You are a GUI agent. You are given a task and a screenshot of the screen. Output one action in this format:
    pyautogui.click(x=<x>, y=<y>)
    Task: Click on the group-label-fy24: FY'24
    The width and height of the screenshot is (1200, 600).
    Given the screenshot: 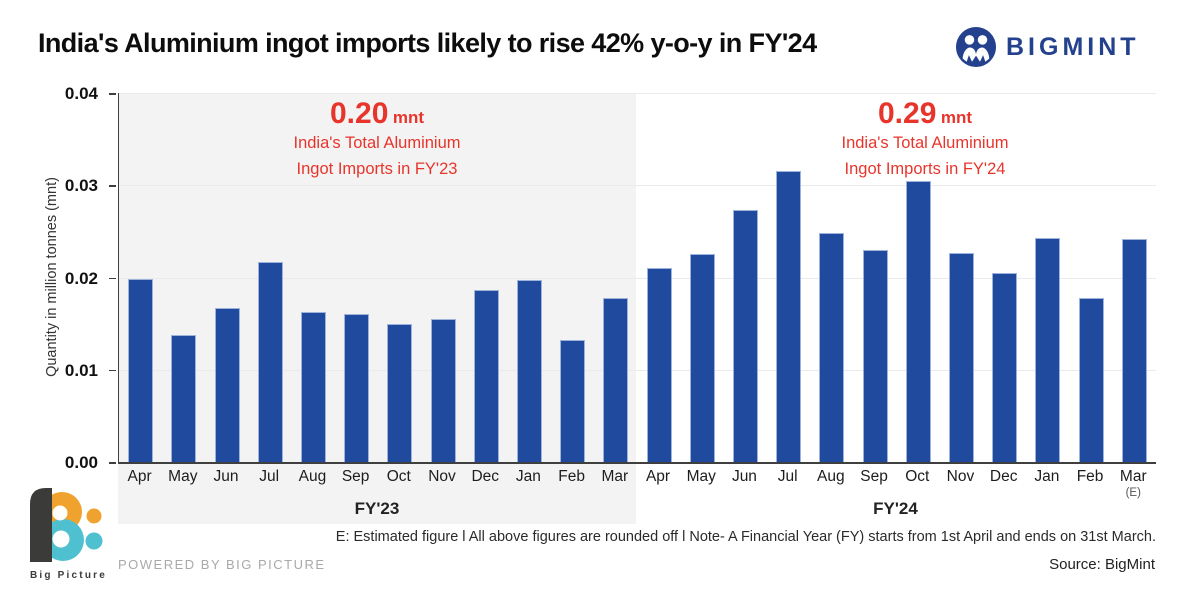 What is the action you would take?
    pyautogui.click(x=895, y=508)
    